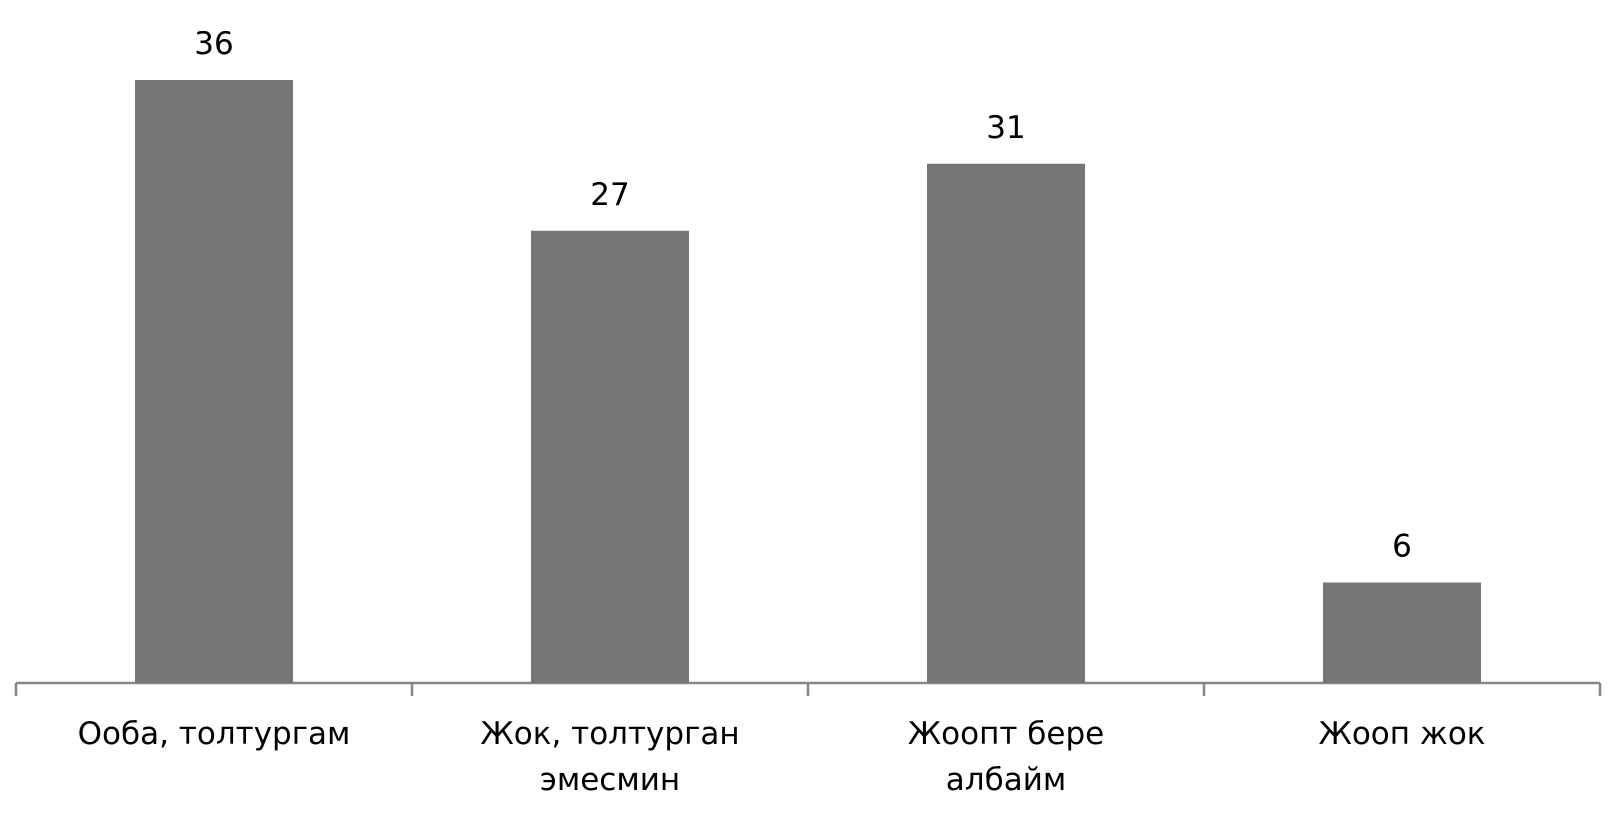 Image resolution: width=1616 pixels, height=827 pixels. I want to click on value-label: 27, so click(609, 195).